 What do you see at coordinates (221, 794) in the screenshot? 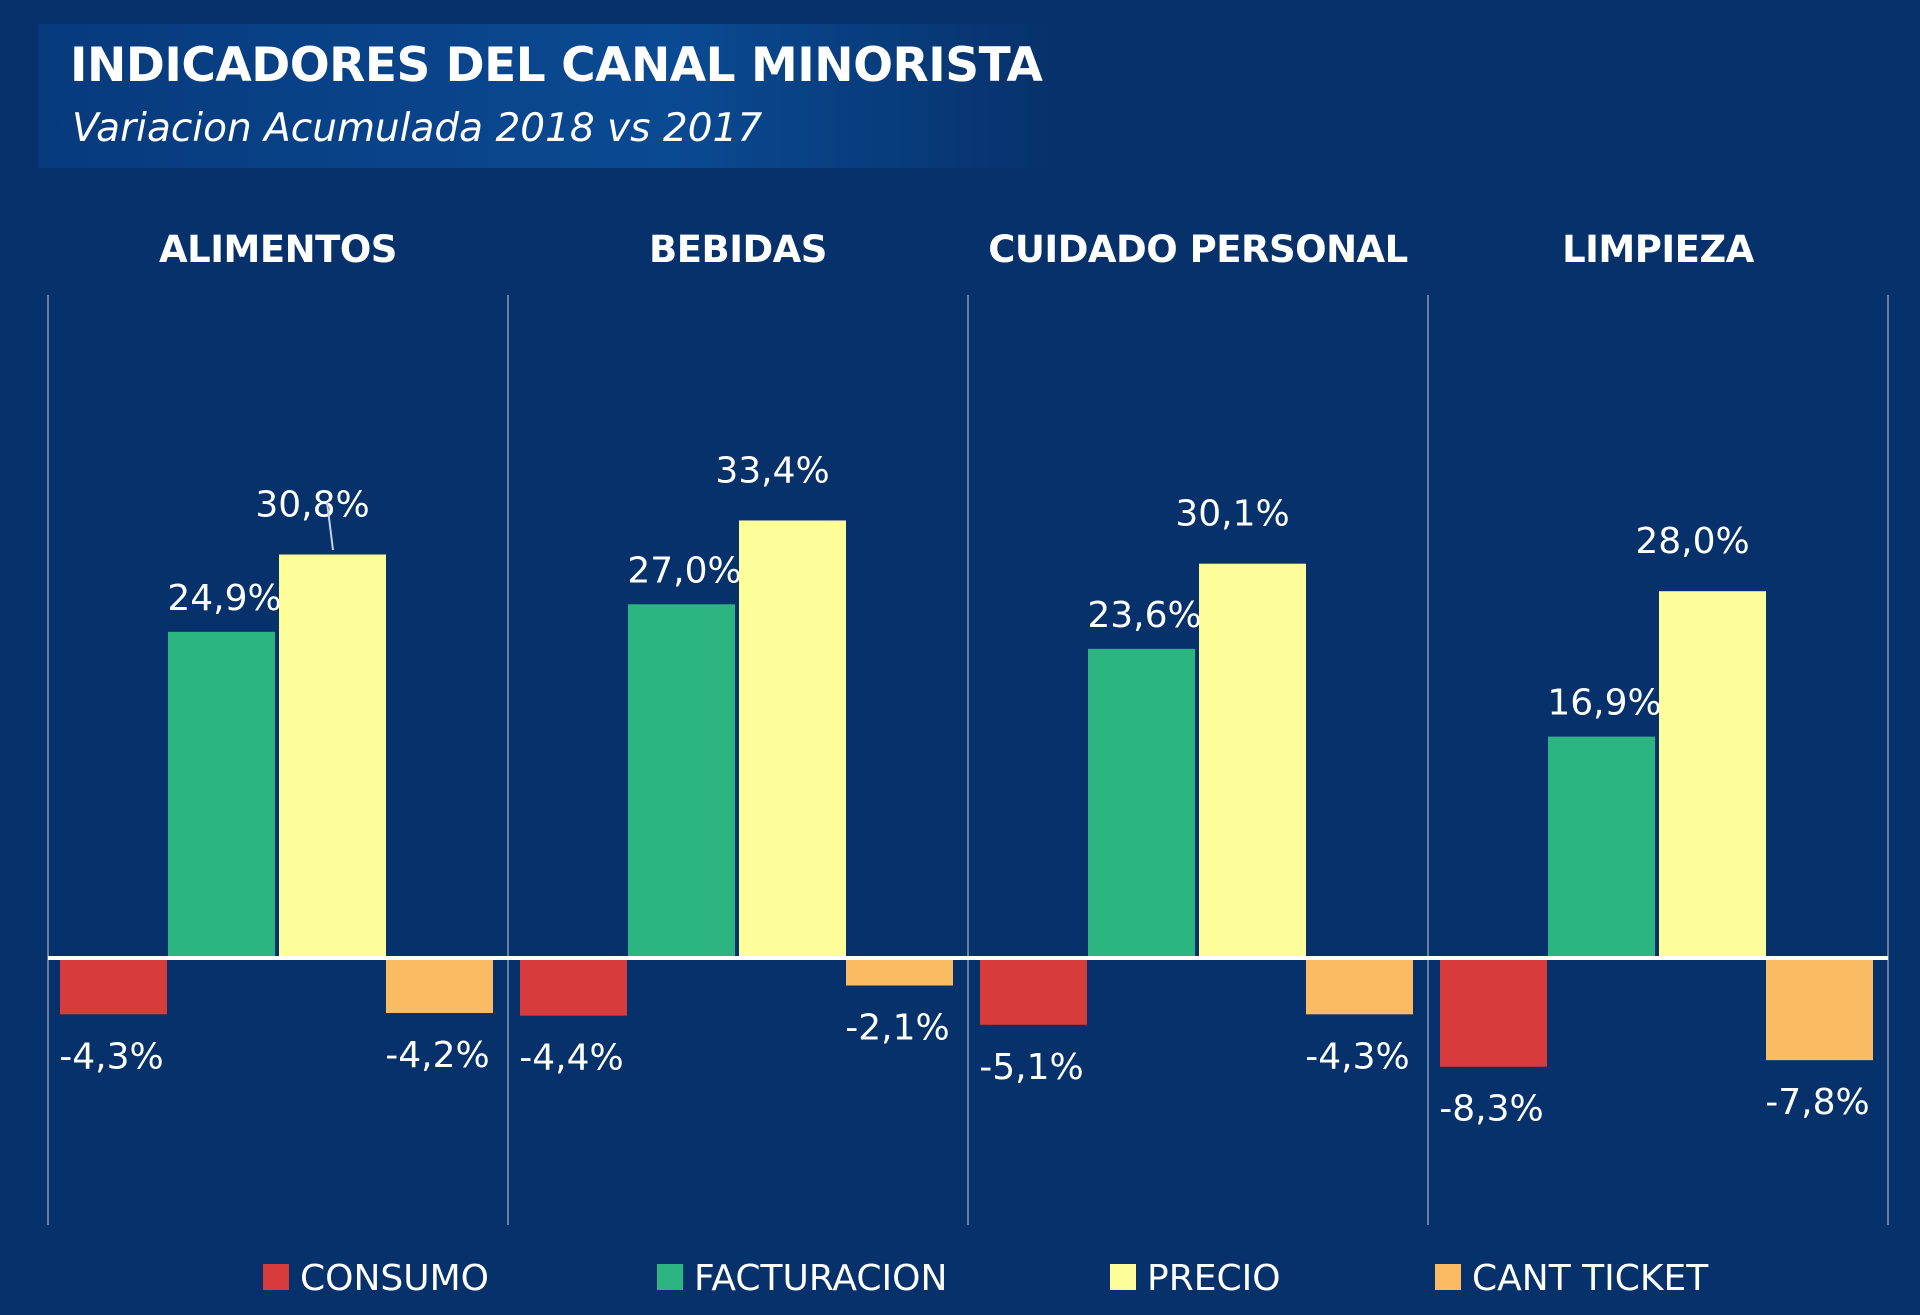
I see `bar-facturacion-alimentos` at bounding box center [221, 794].